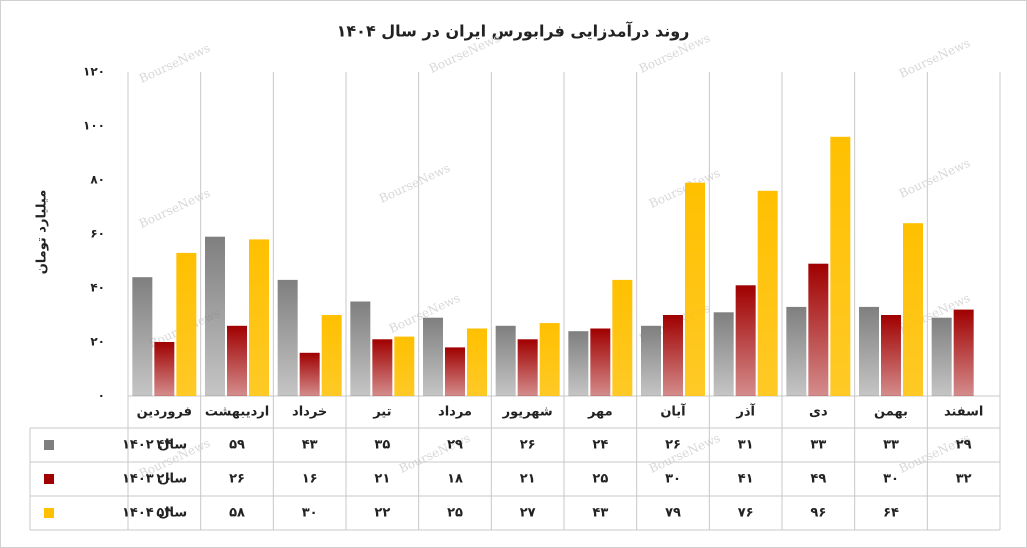 The height and width of the screenshot is (548, 1027). What do you see at coordinates (310, 479) in the screenshot?
I see `table-value: ۱۶` at bounding box center [310, 479].